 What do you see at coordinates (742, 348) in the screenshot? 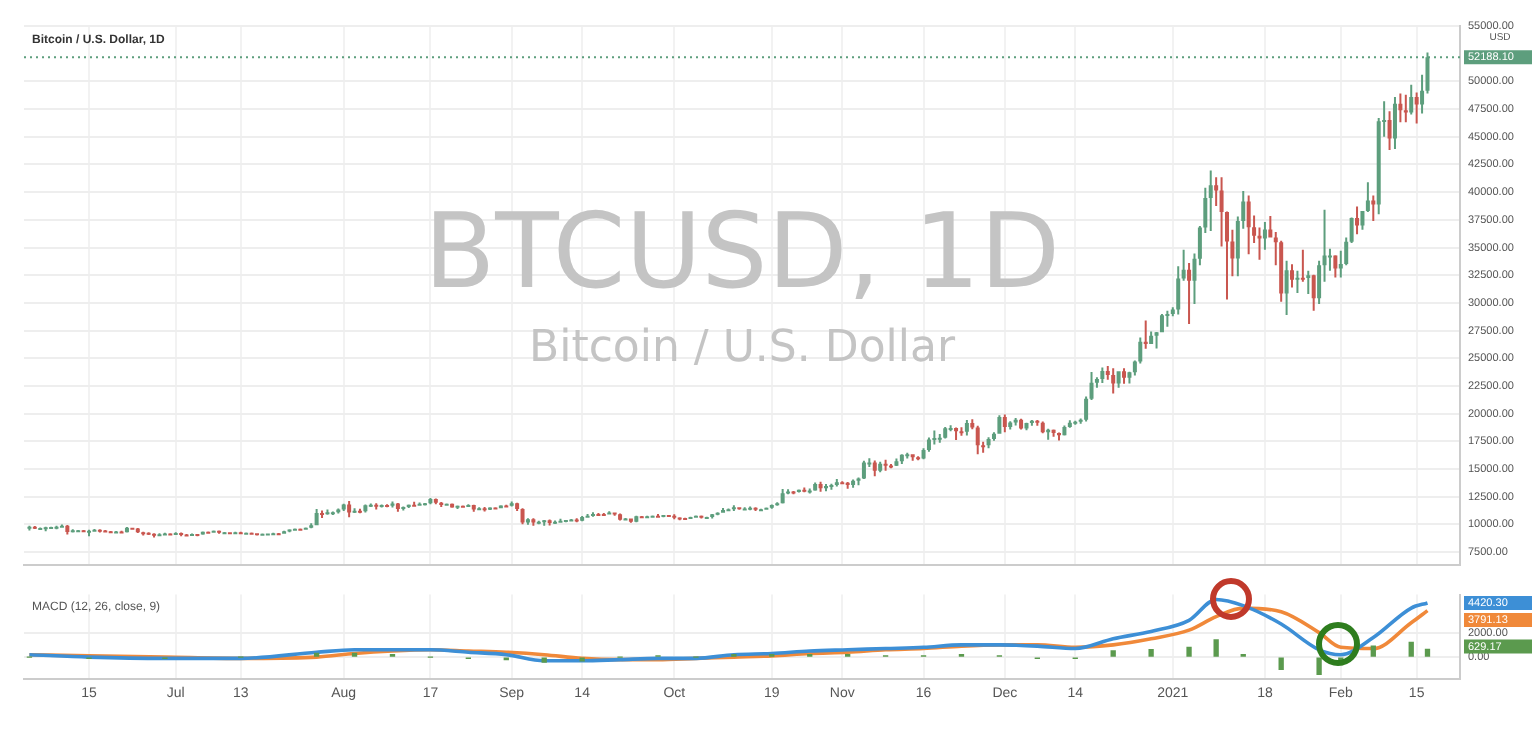
I see `annotation: Bitcoin / U.S. Dollar` at bounding box center [742, 348].